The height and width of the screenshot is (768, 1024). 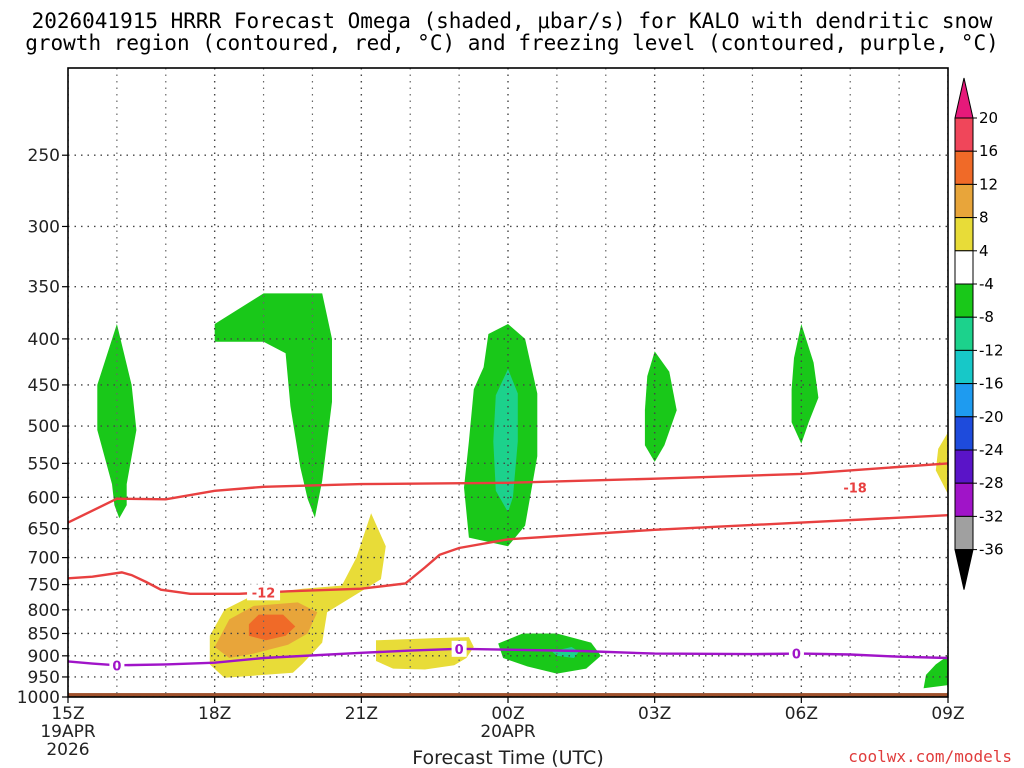 What do you see at coordinates (507, 757) in the screenshot?
I see `x-axis-title: Forecast Time (UTC)` at bounding box center [507, 757].